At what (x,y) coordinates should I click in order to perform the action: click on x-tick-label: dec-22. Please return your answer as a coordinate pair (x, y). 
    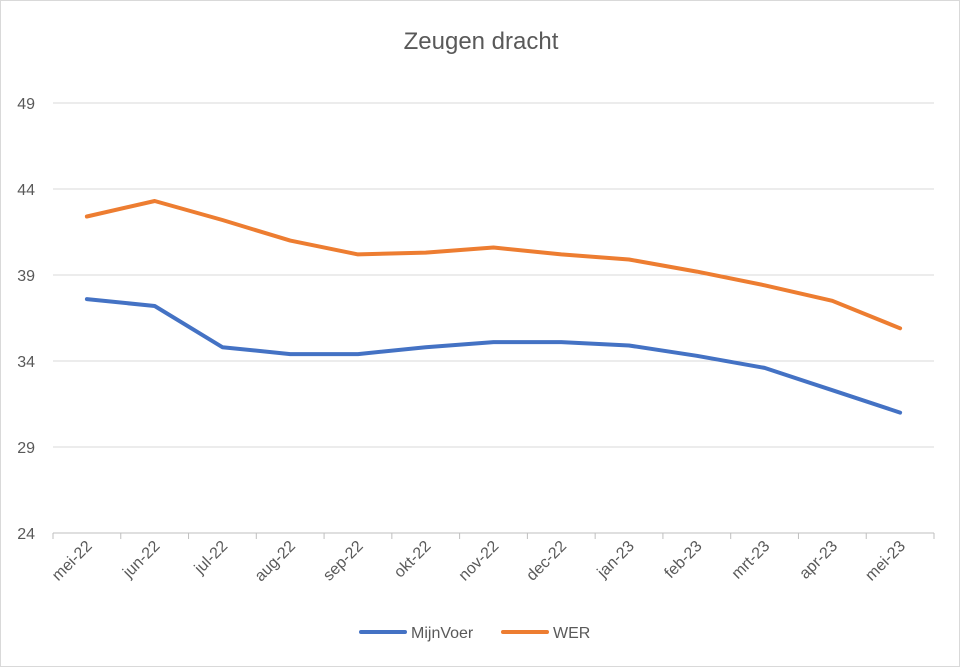
    Looking at the image, I should click on (546, 561).